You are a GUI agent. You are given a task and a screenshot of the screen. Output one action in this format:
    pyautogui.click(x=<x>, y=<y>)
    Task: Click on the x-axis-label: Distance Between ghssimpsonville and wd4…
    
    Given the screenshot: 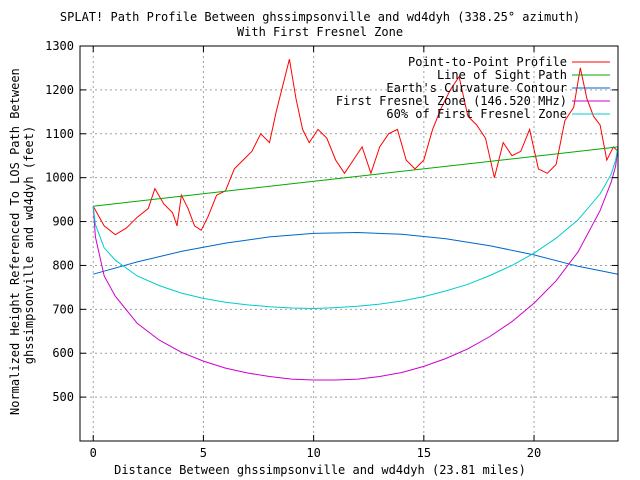 What is the action you would take?
    pyautogui.click(x=320, y=470)
    